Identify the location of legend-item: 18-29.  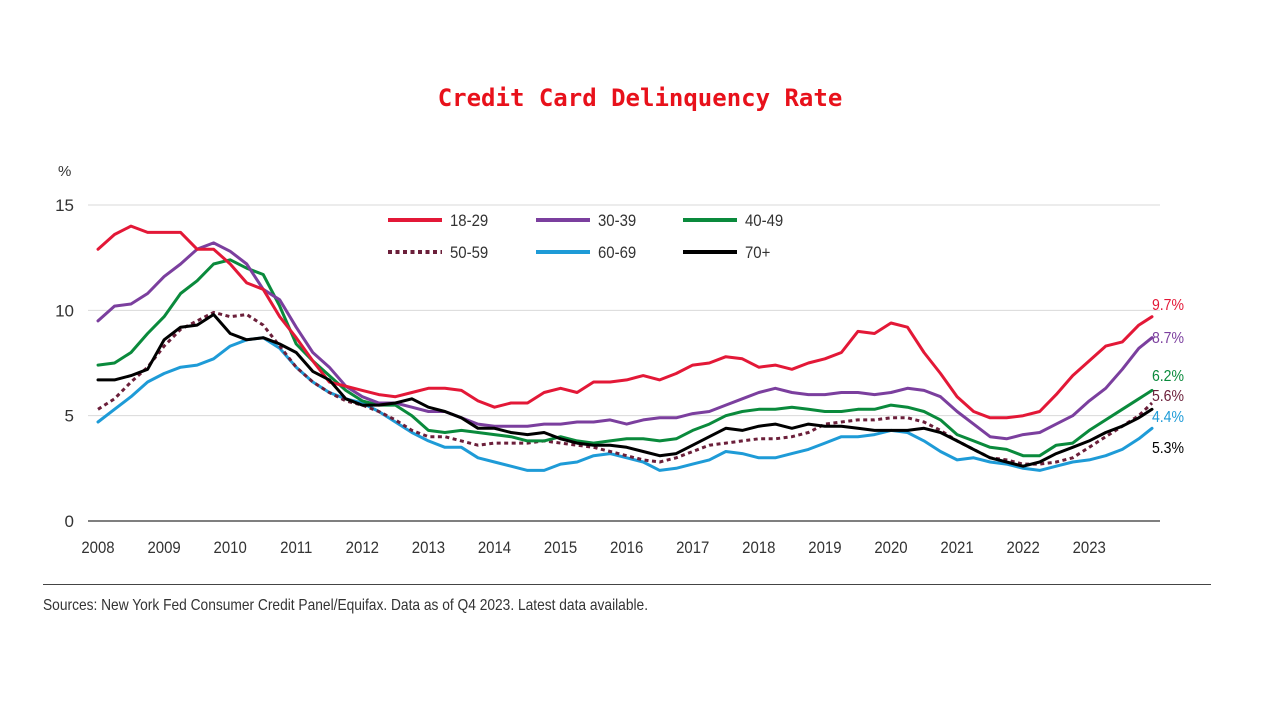
(438, 221).